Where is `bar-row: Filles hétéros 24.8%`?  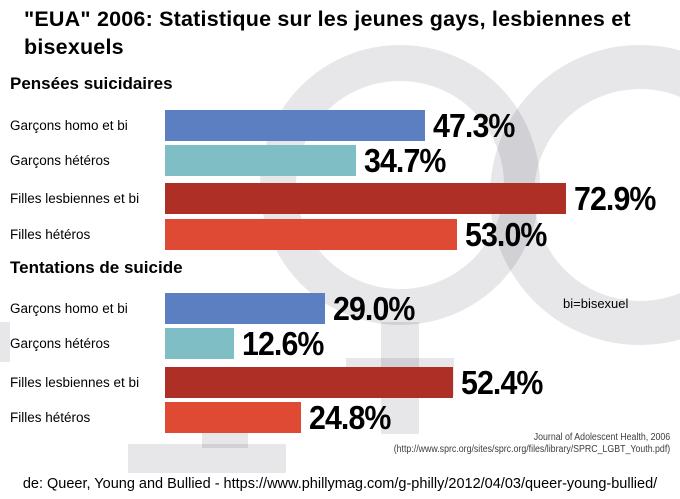 bar-row: Filles hétéros 24.8% is located at coordinates (199, 417).